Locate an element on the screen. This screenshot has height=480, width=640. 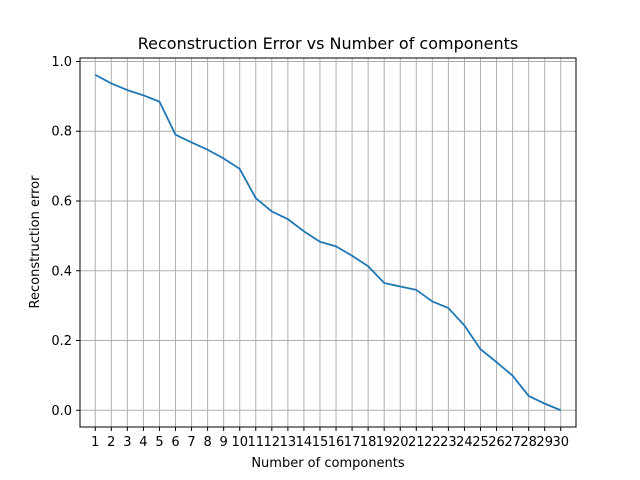
x-tick-label: 6 is located at coordinates (175, 442).